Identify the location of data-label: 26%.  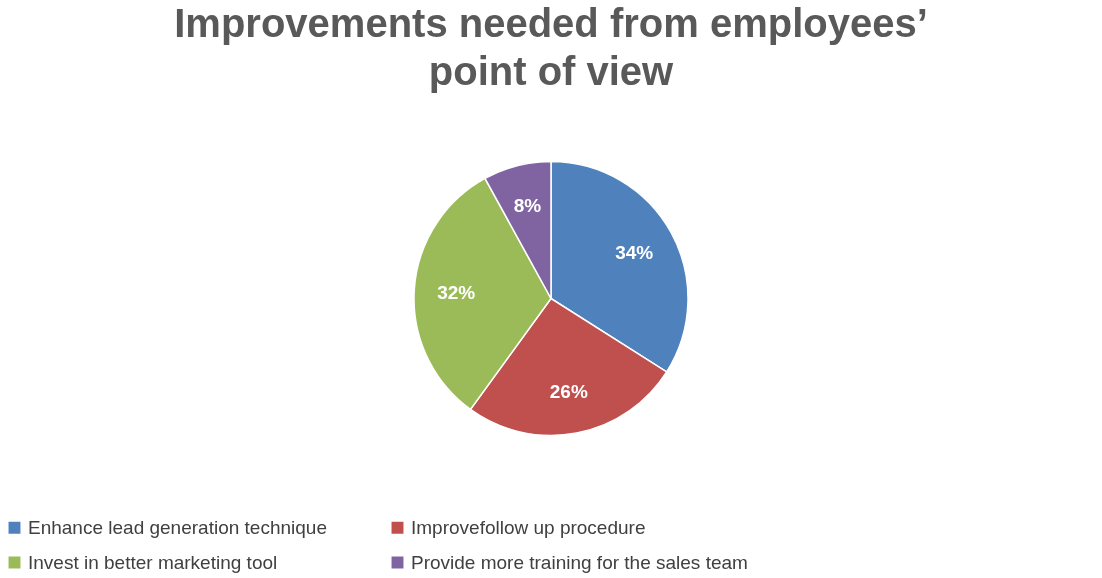
(568, 391).